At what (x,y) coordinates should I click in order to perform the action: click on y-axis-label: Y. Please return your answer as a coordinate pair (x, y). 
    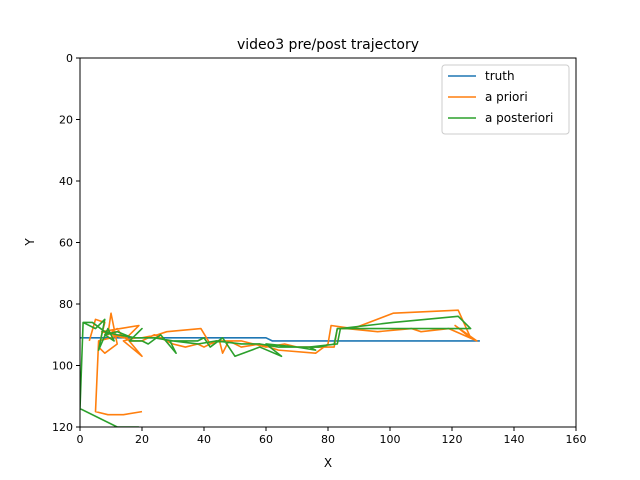
    Looking at the image, I should click on (30, 242).